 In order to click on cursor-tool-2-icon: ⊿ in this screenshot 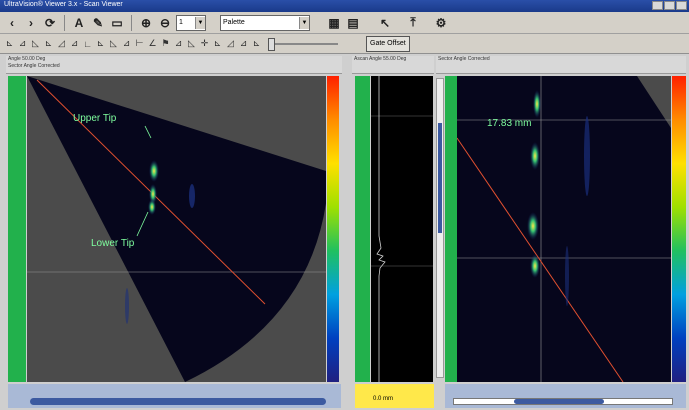, I will do `click(22, 43)`.